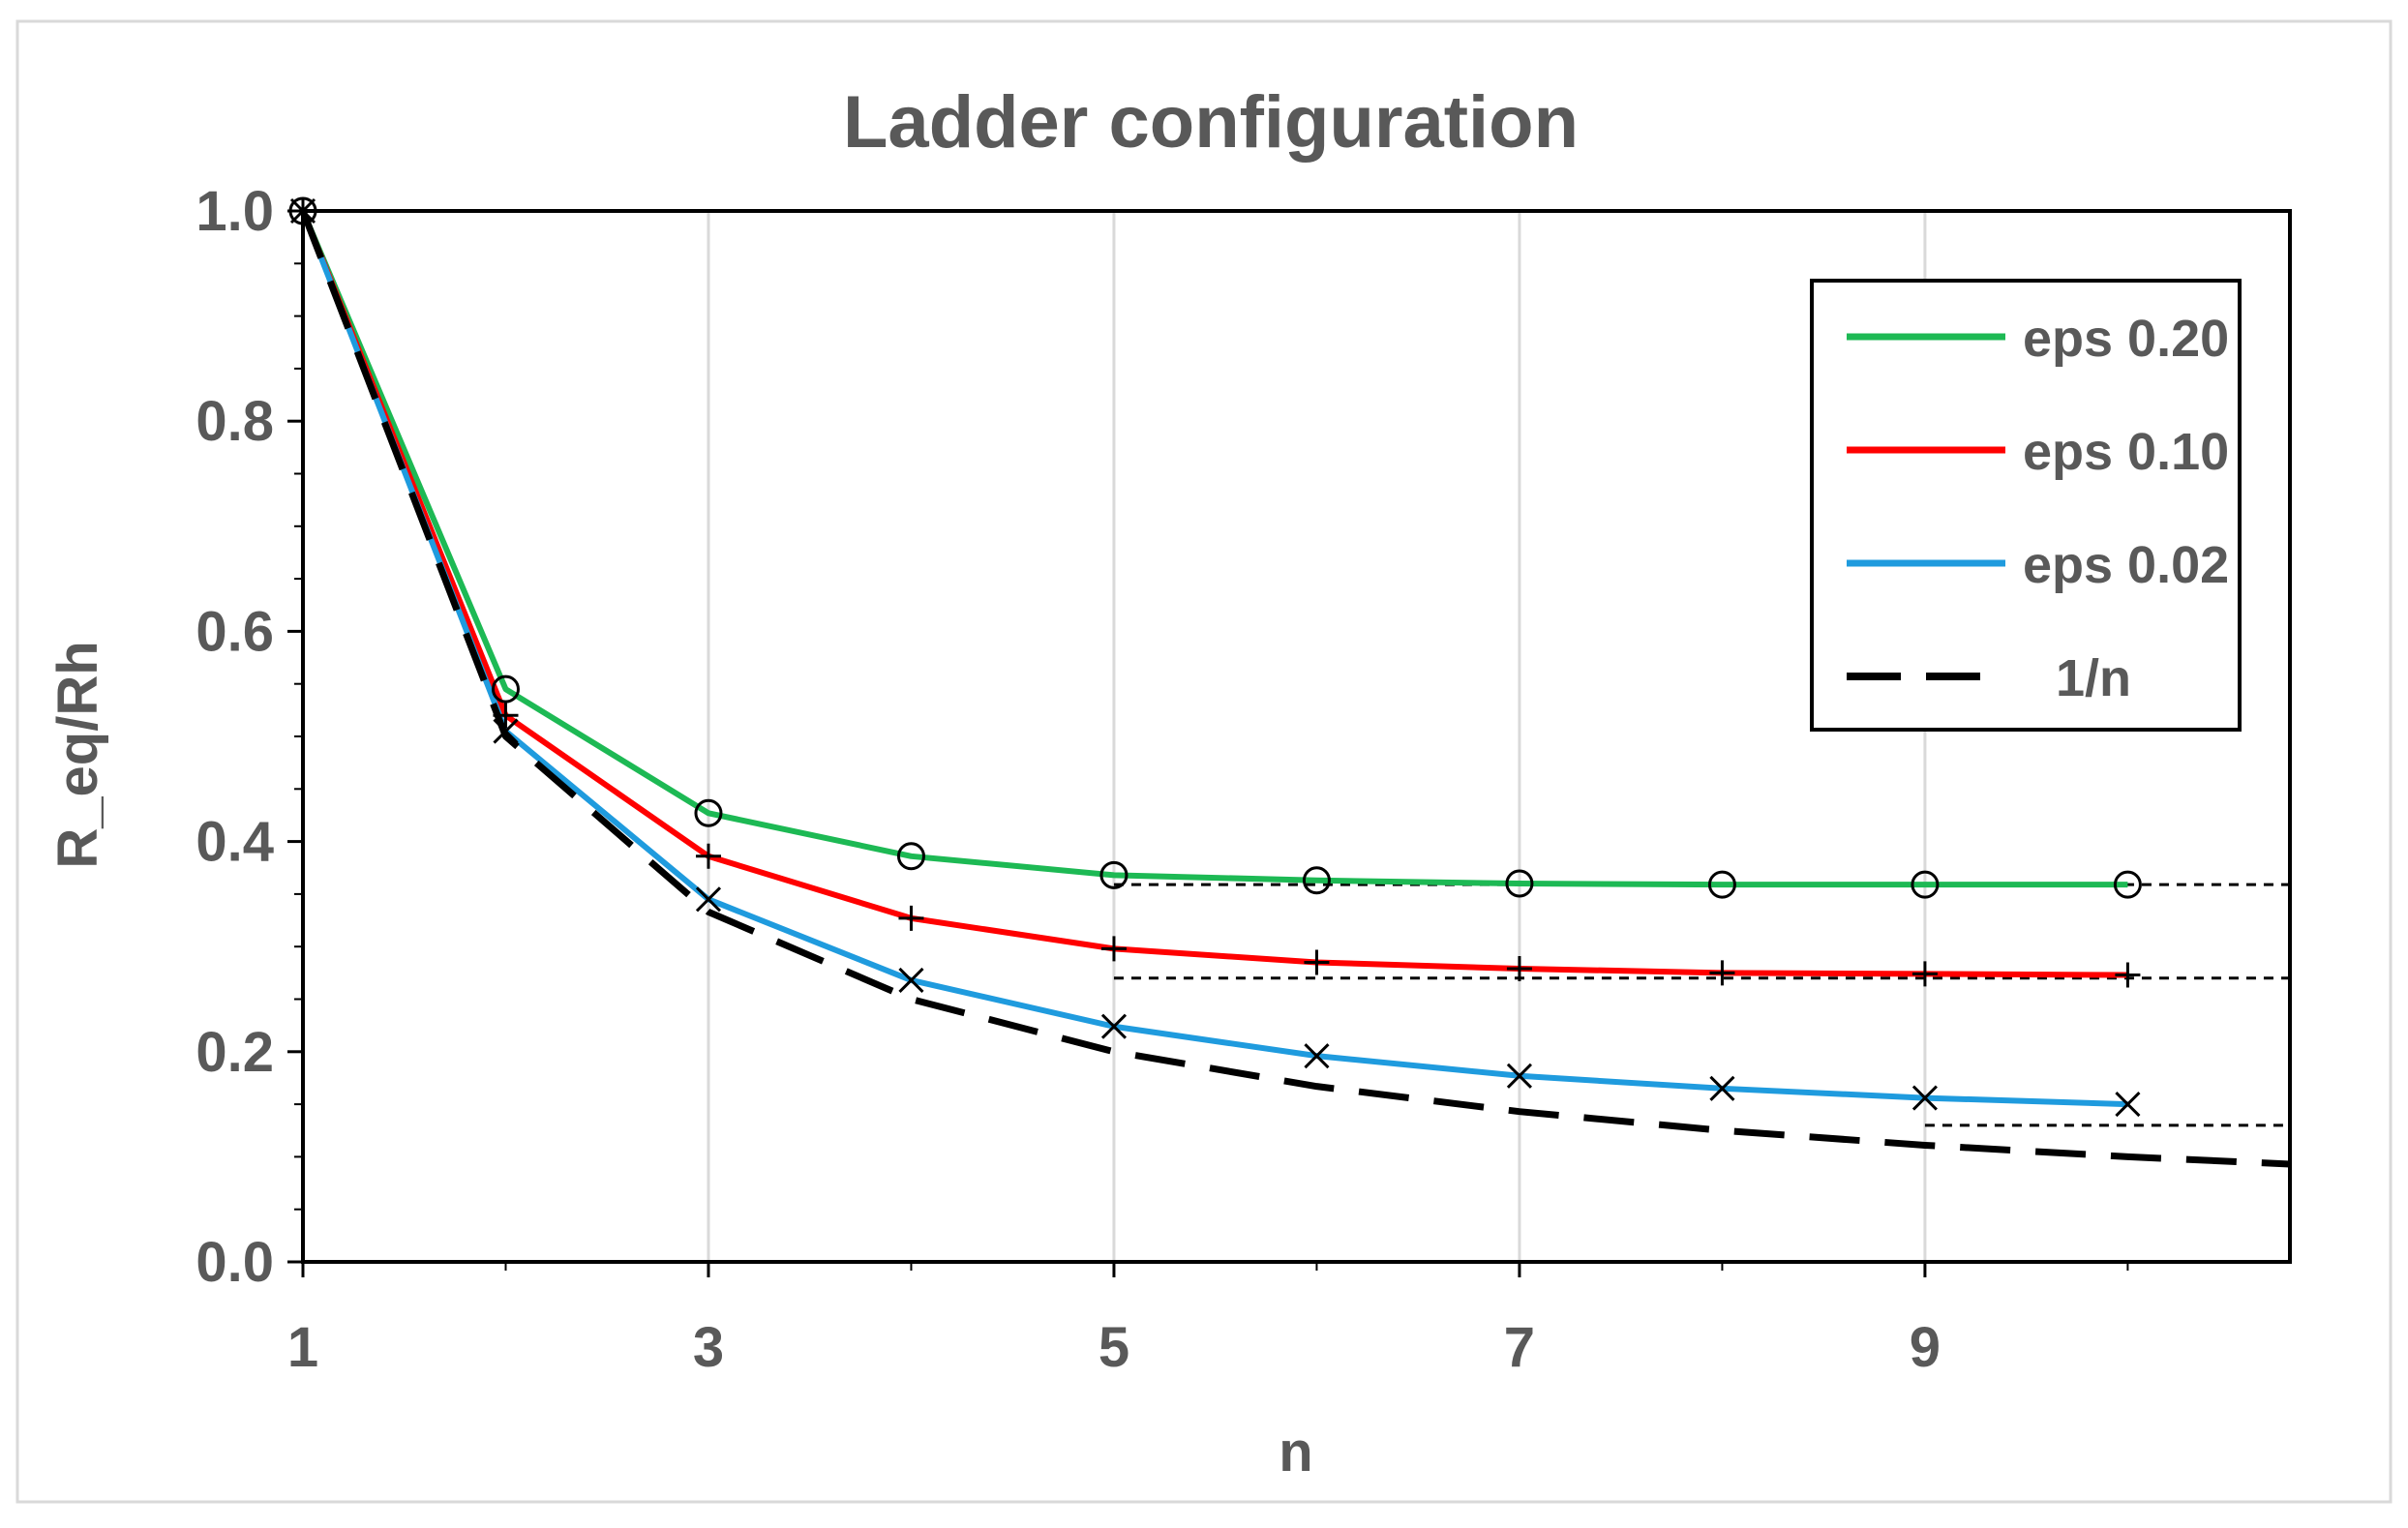 The image size is (2408, 1528). What do you see at coordinates (235, 1262) in the screenshot?
I see `y-tick-label: 0.0` at bounding box center [235, 1262].